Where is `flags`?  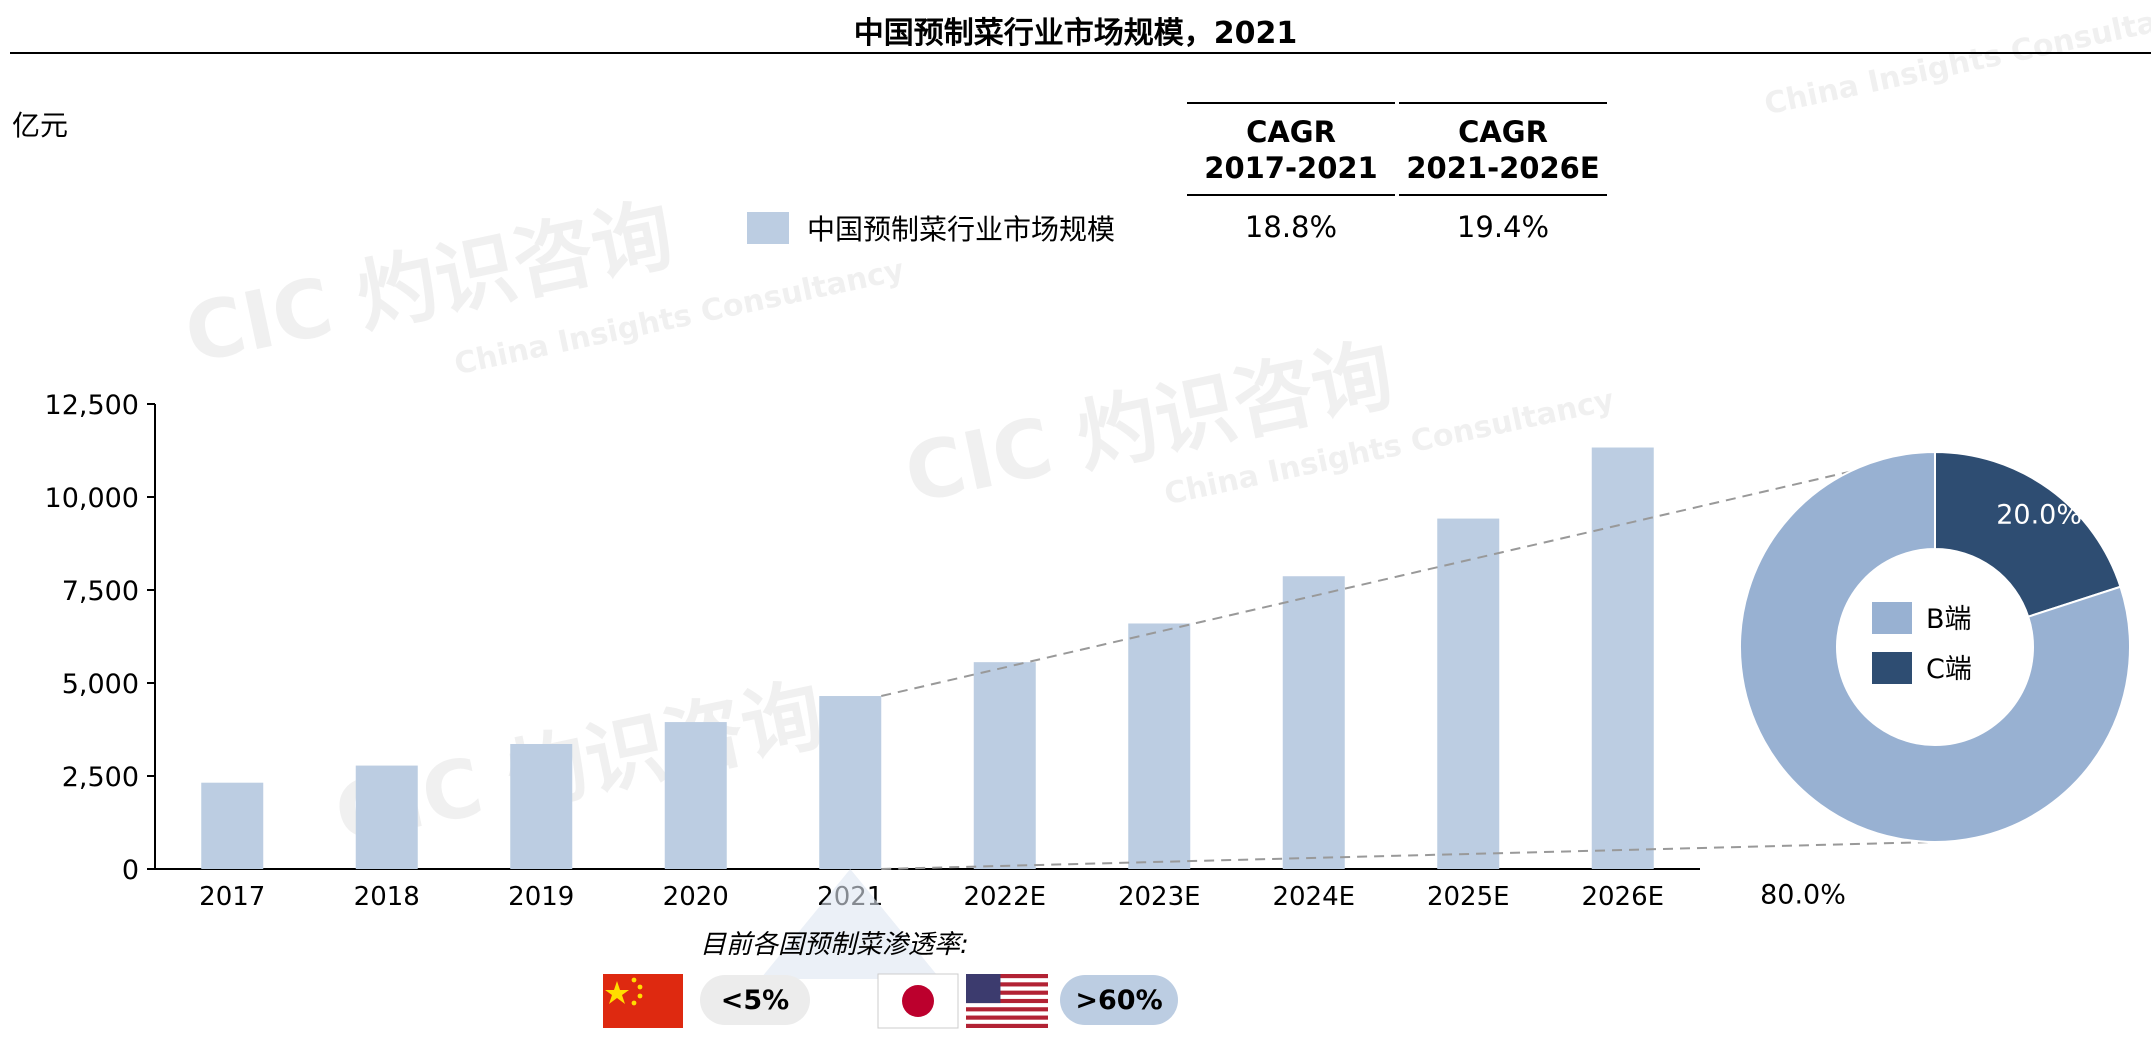 flags is located at coordinates (825, 1001).